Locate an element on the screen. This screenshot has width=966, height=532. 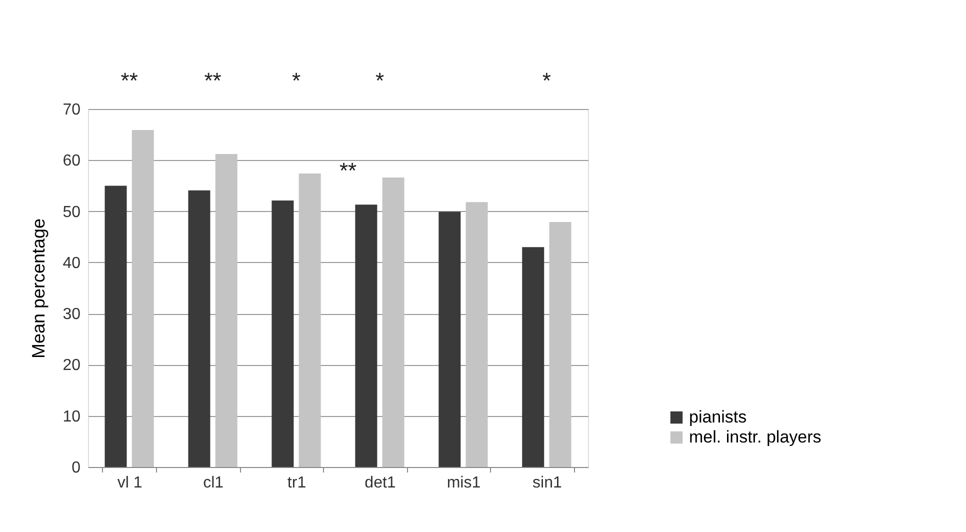
y-tick-label: 20 is located at coordinates (71, 365).